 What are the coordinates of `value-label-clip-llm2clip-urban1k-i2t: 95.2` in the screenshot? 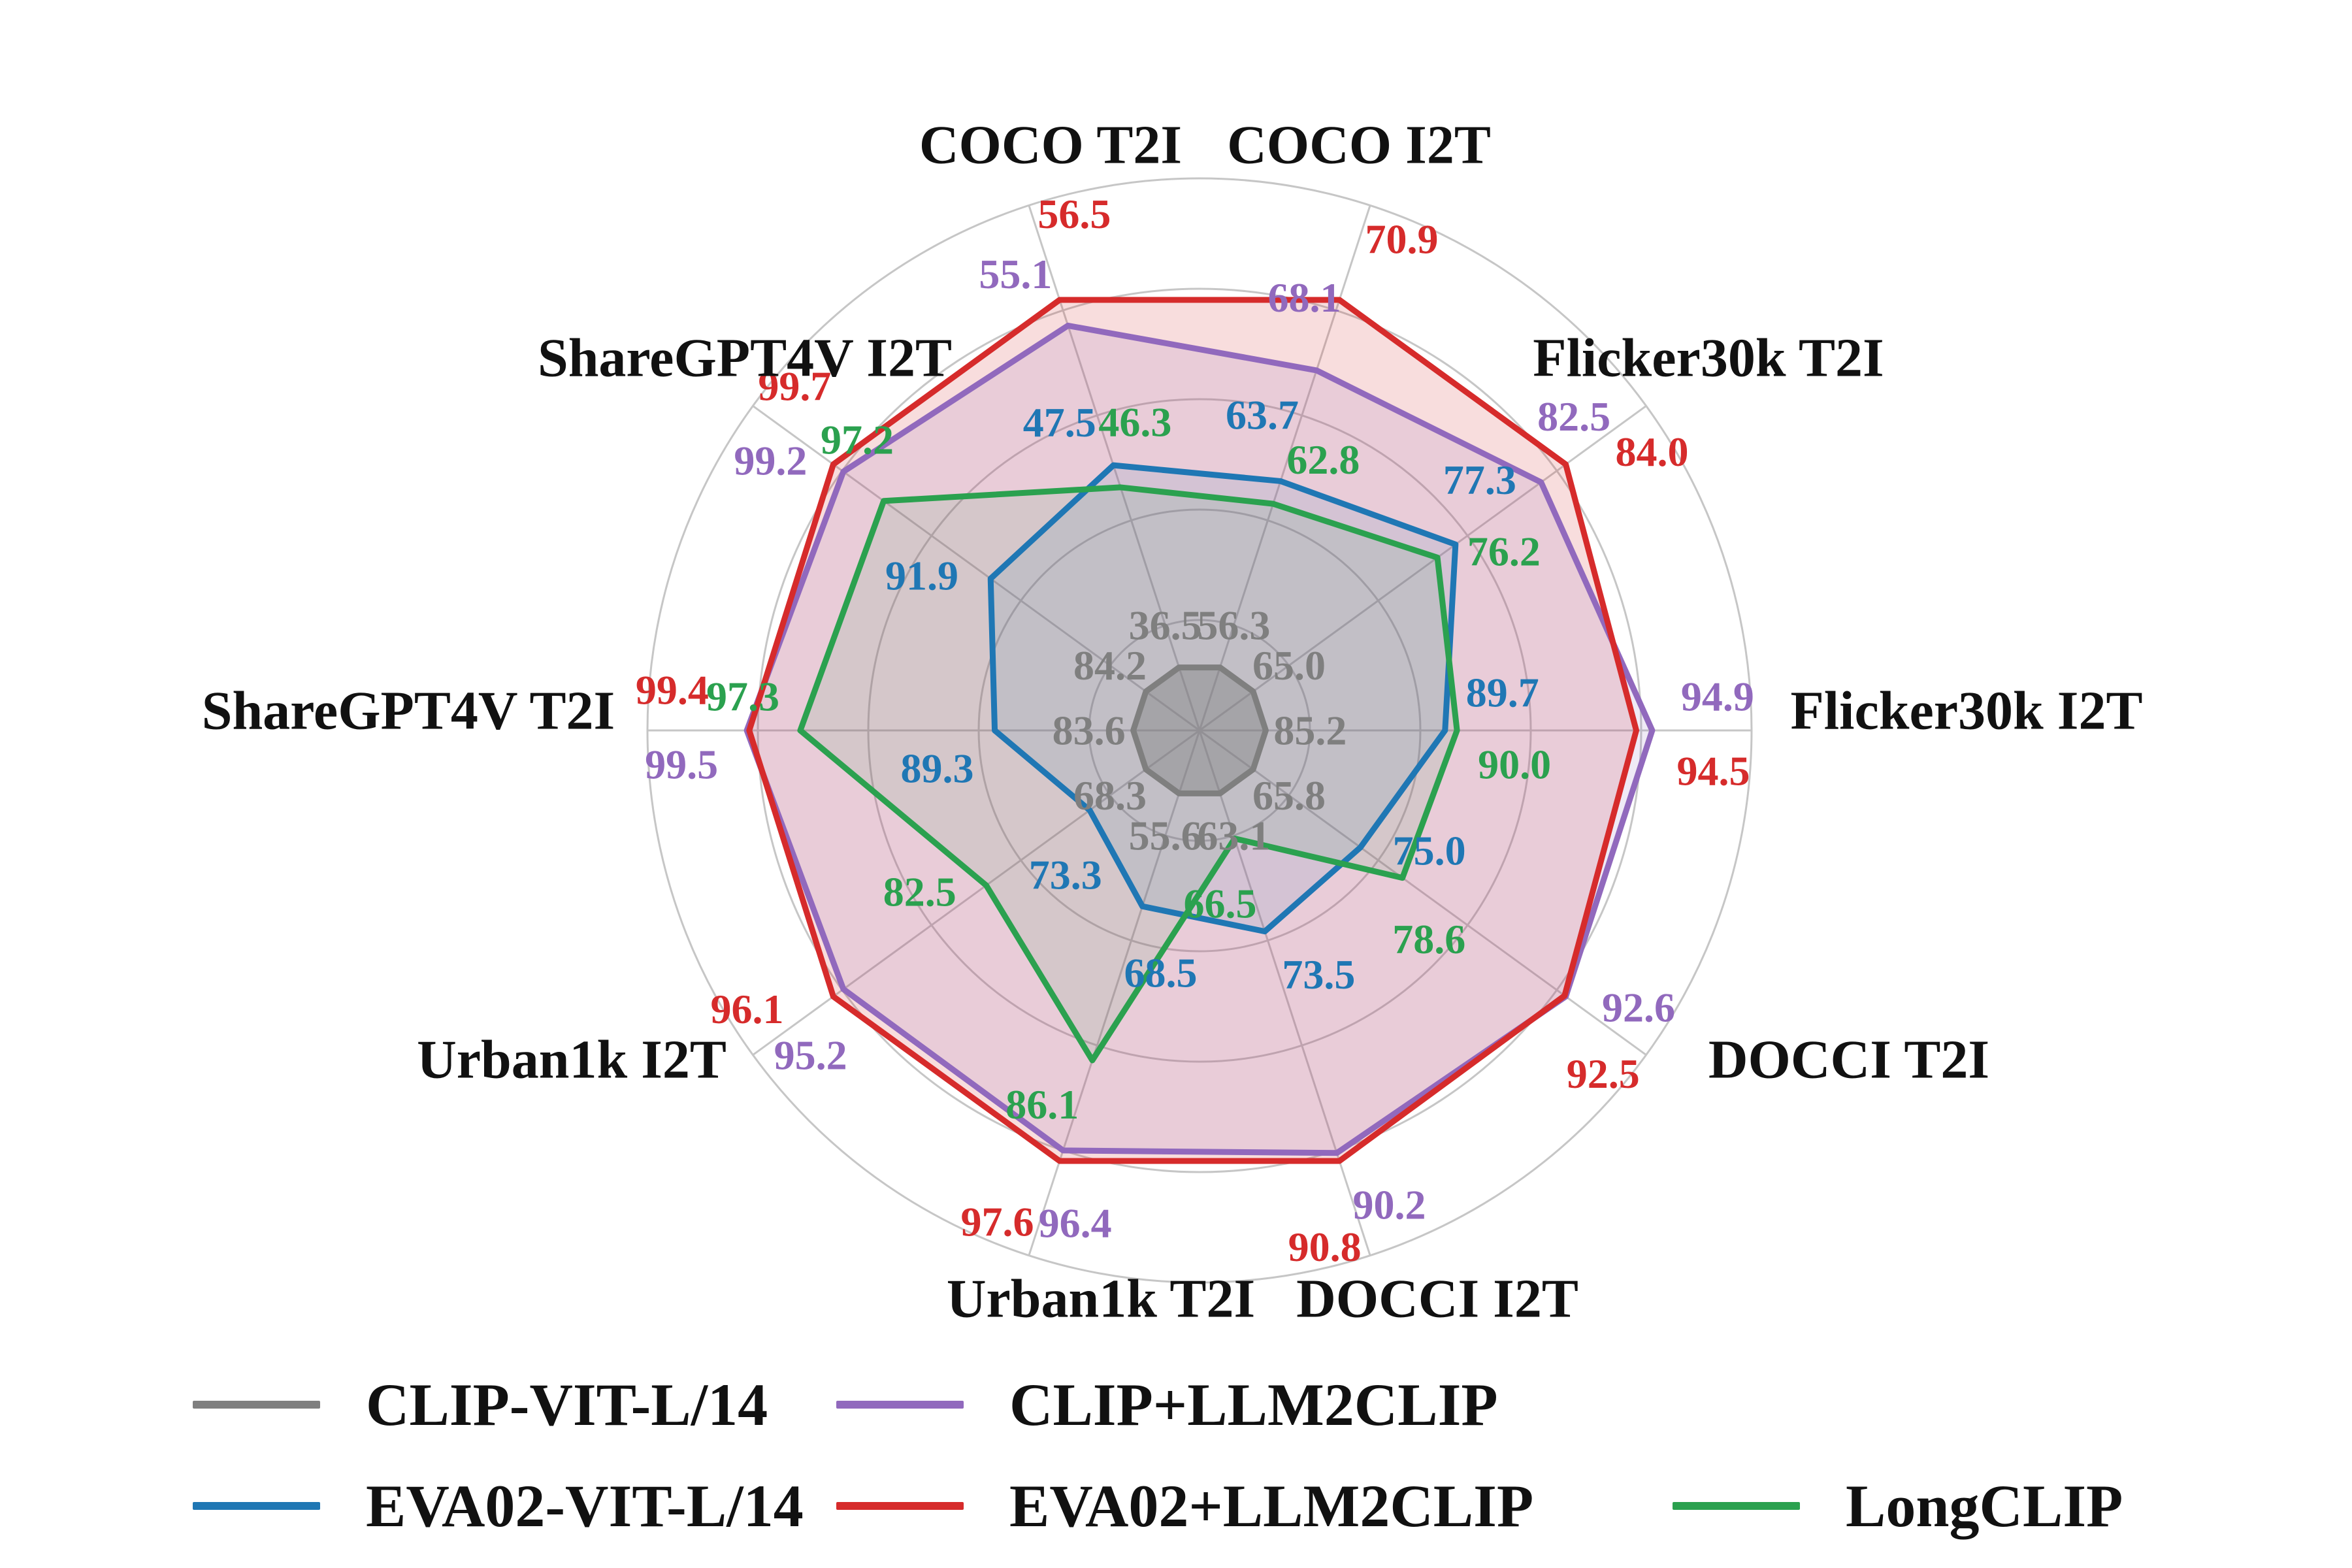 It's located at (810, 1055).